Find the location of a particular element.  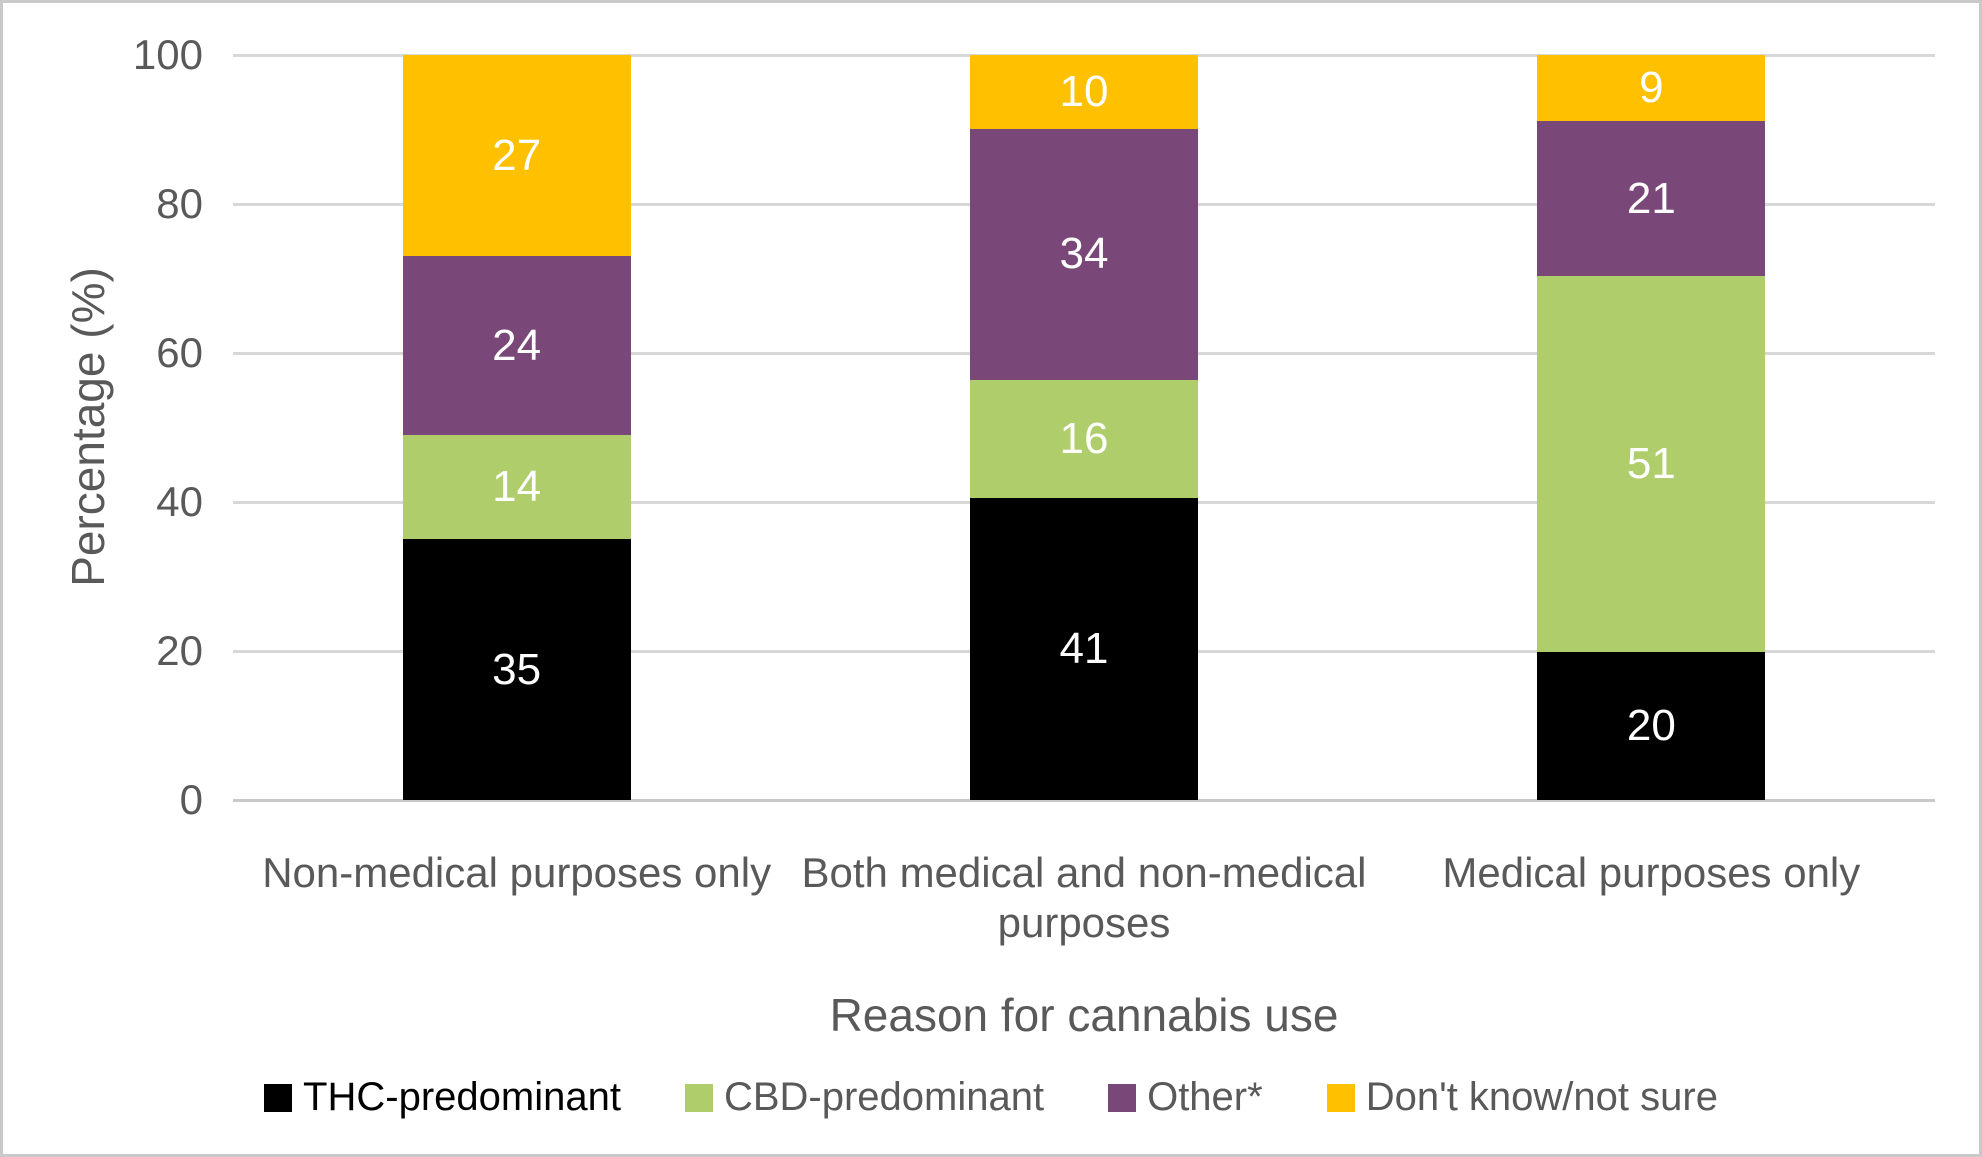

legend-item: Don't know/not sure is located at coordinates (1522, 1097).